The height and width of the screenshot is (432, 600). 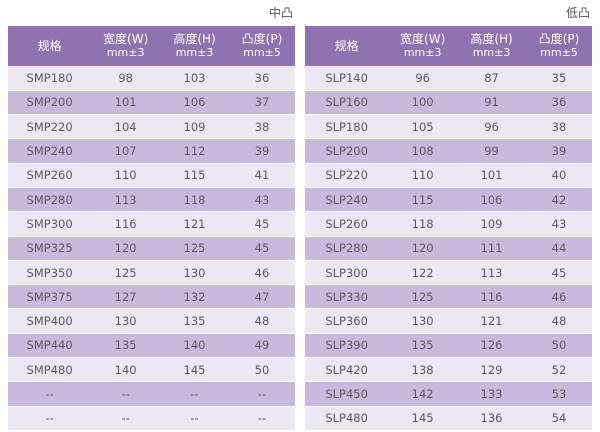 What do you see at coordinates (261, 151) in the screenshot?
I see `cell-crown: 39` at bounding box center [261, 151].